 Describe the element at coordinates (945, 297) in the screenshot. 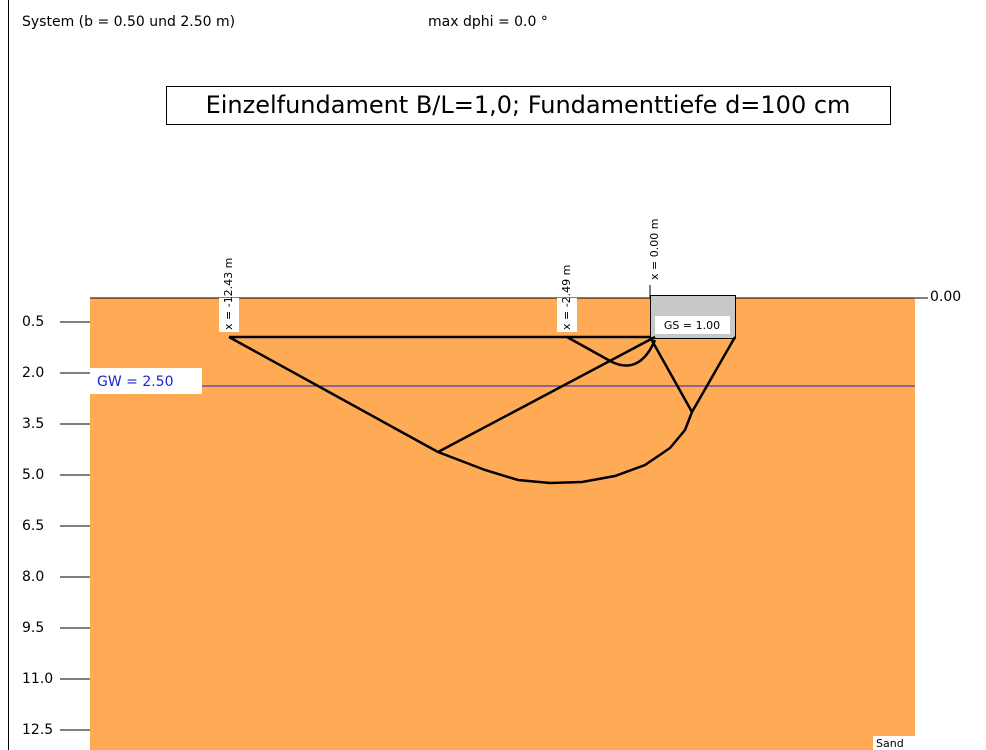

I see `ground-level: 0.00` at that location.